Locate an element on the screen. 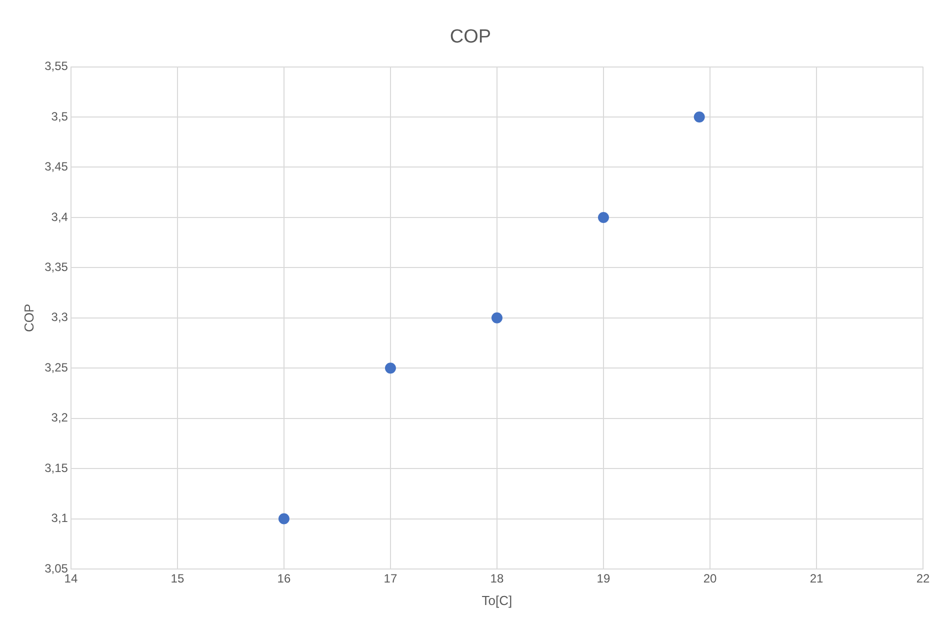  y-tick-label: 3,4 is located at coordinates (59, 217).